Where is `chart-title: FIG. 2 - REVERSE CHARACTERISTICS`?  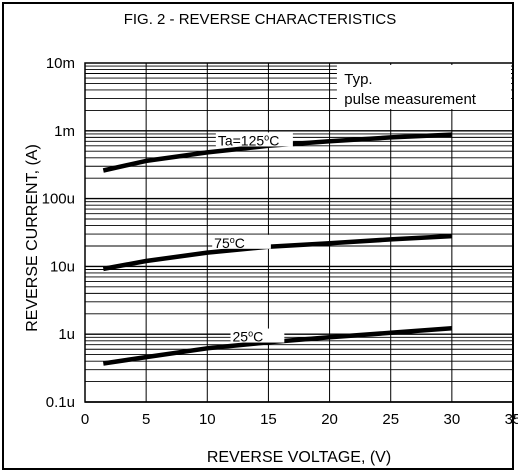
chart-title: FIG. 2 - REVERSE CHARACTERISTICS is located at coordinates (260, 19).